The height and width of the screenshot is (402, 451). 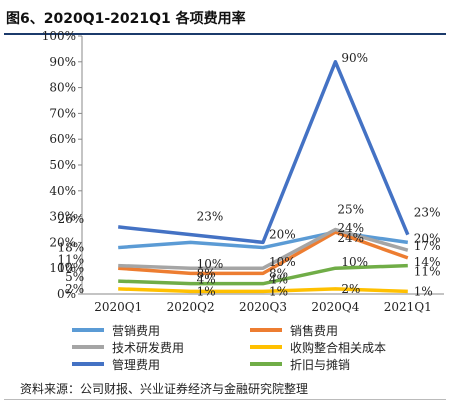 What do you see at coordinates (62, 191) in the screenshot?
I see `y-tick-label: 40%` at bounding box center [62, 191].